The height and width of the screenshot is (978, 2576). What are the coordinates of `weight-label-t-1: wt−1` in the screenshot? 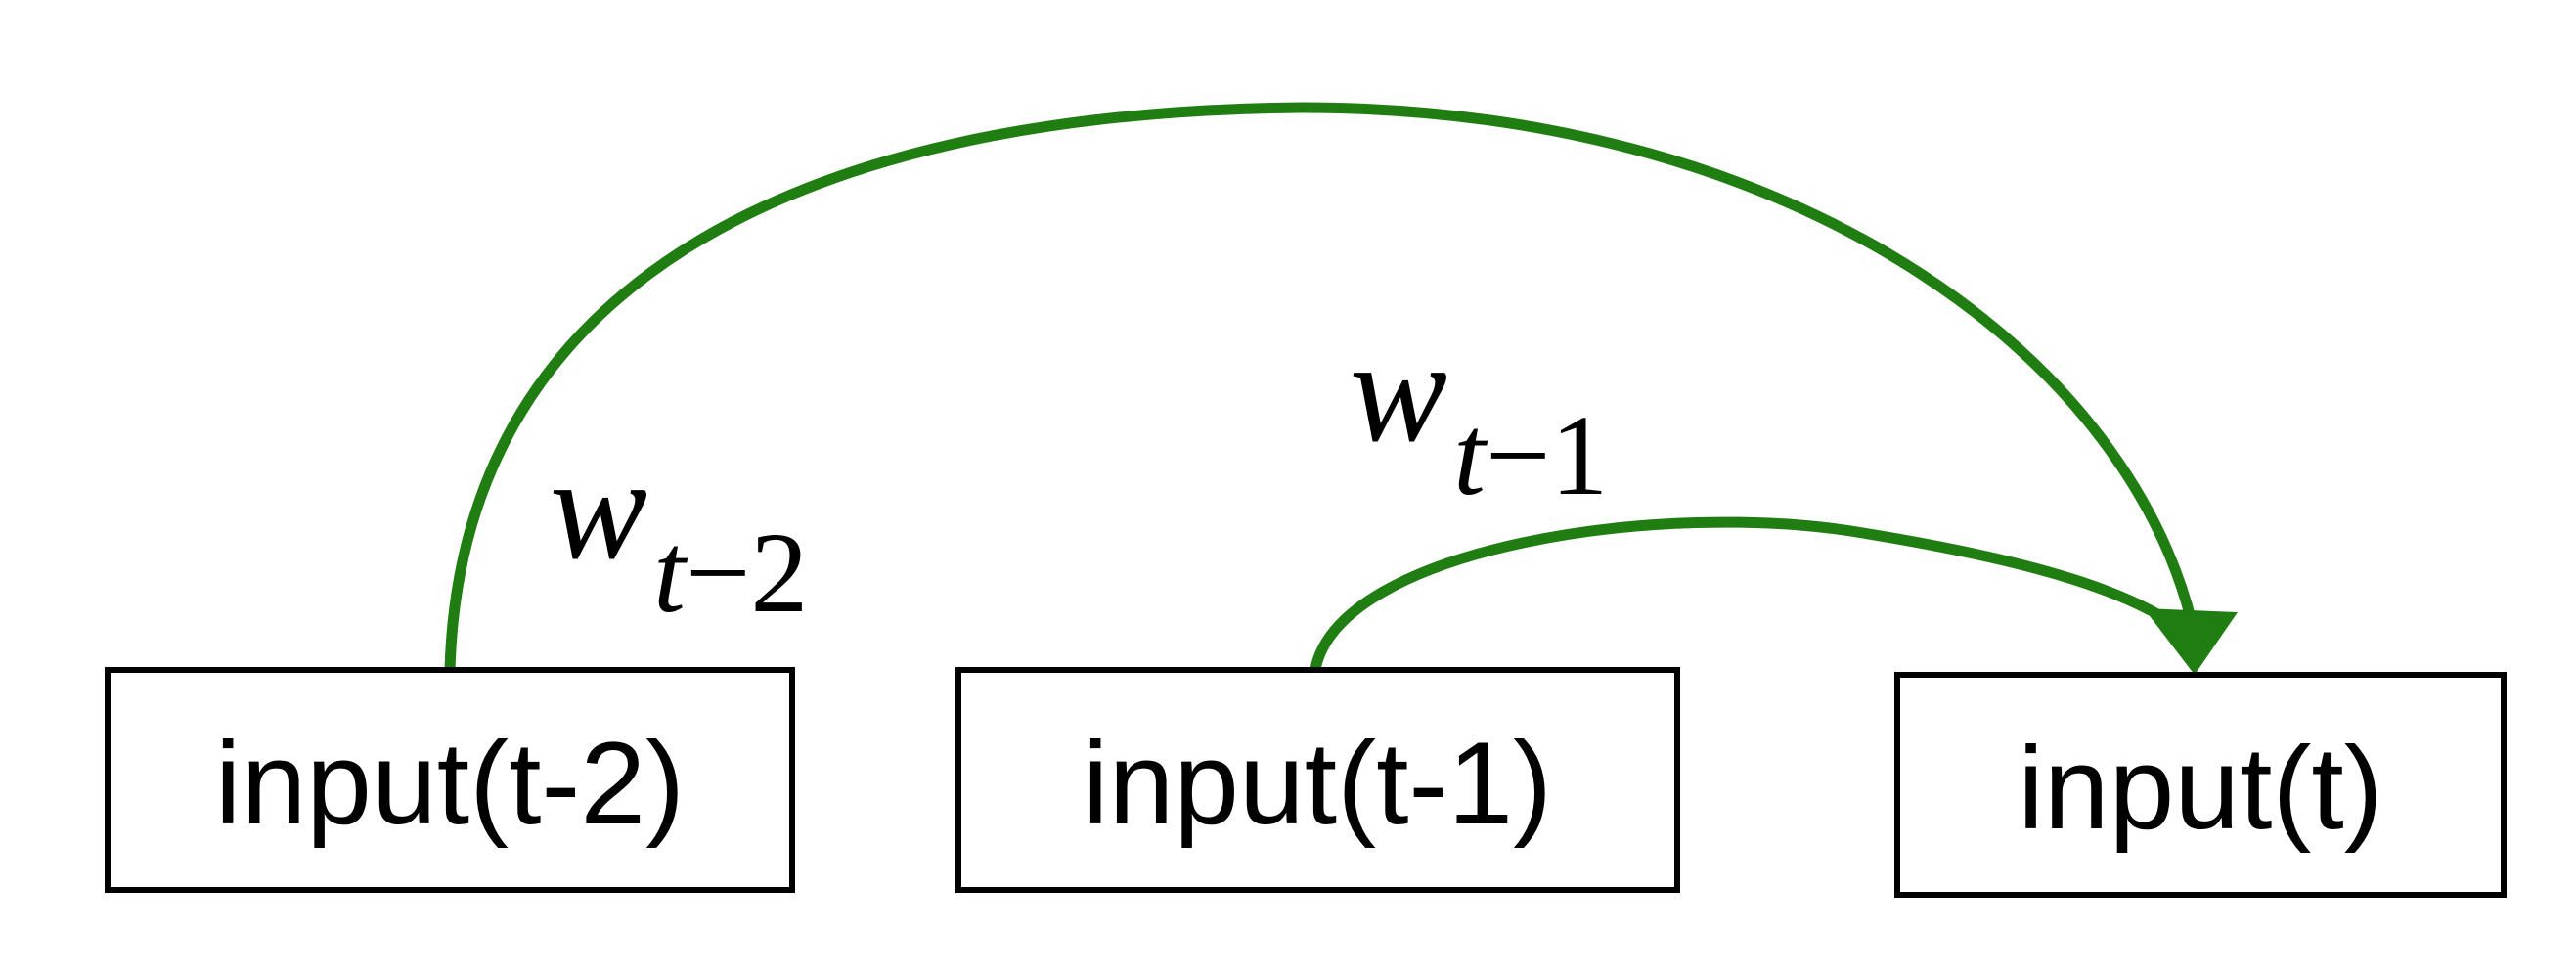 It's located at (1479, 414).